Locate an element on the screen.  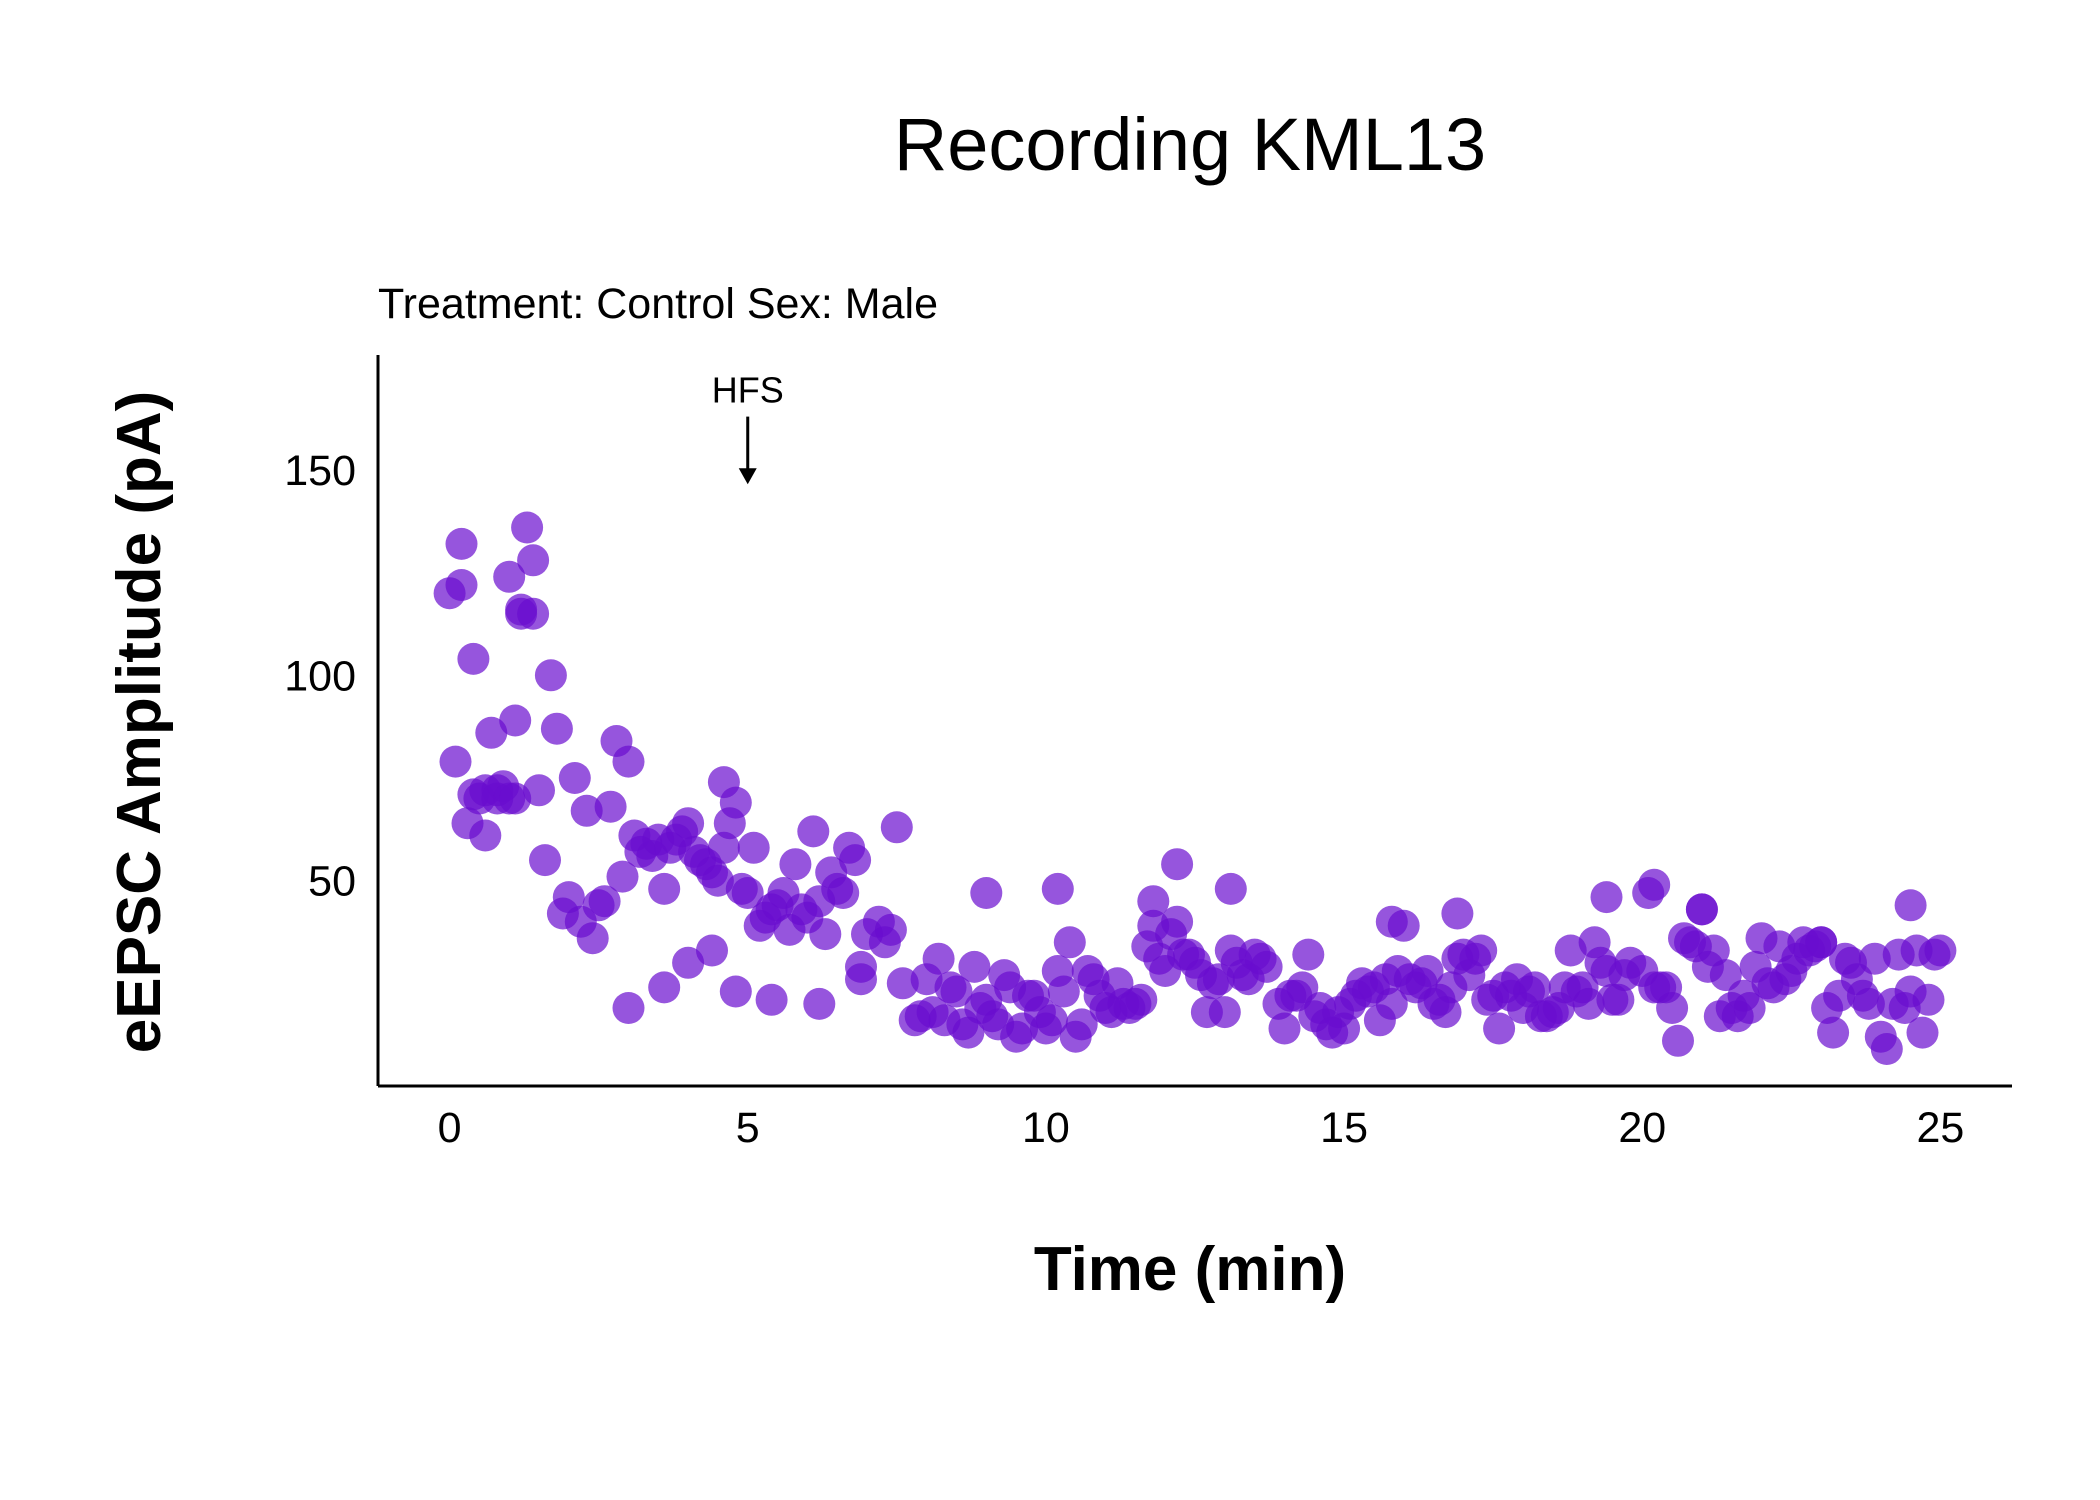
y-axis-label: eEPSC Amplitude (pA) is located at coordinates (139, 722).